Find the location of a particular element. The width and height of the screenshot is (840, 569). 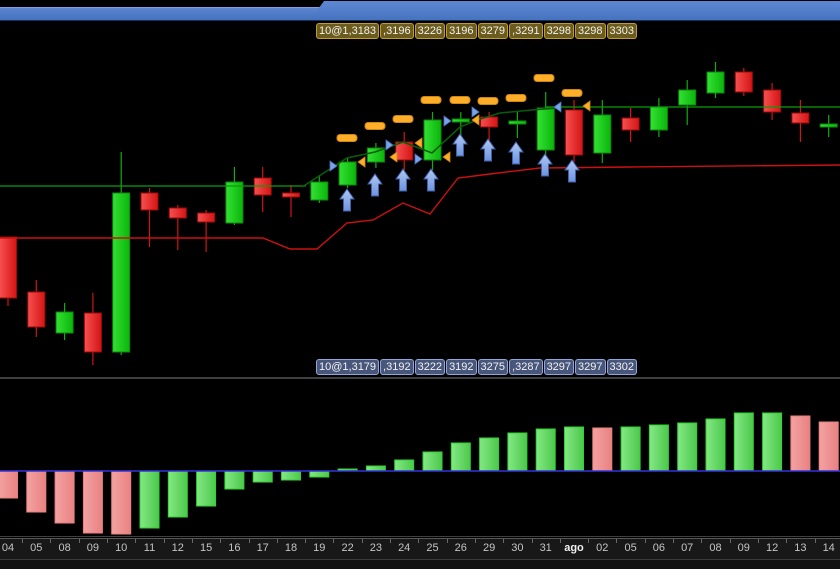

quote-bottom-value: ,3287 is located at coordinates (526, 367).